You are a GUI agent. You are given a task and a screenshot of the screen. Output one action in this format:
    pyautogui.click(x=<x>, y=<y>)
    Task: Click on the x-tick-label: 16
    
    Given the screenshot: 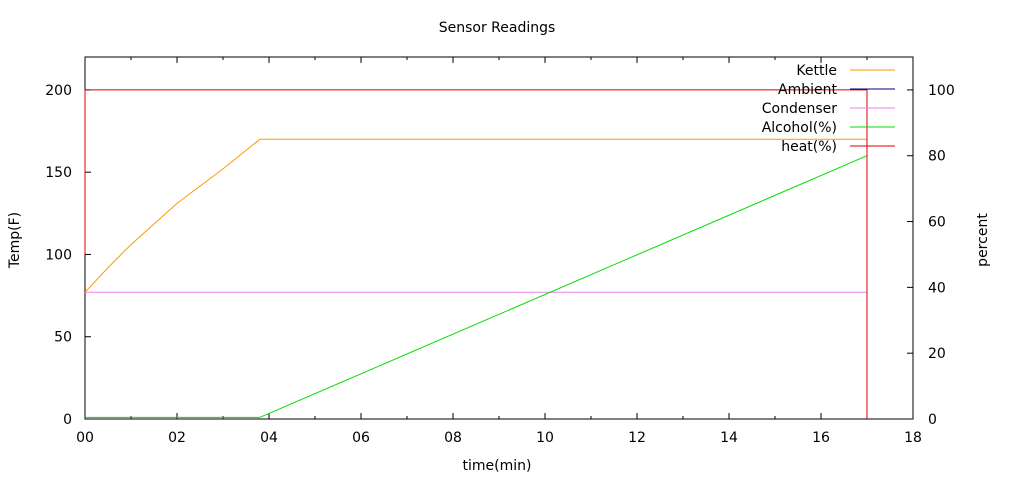 What is the action you would take?
    pyautogui.click(x=821, y=438)
    